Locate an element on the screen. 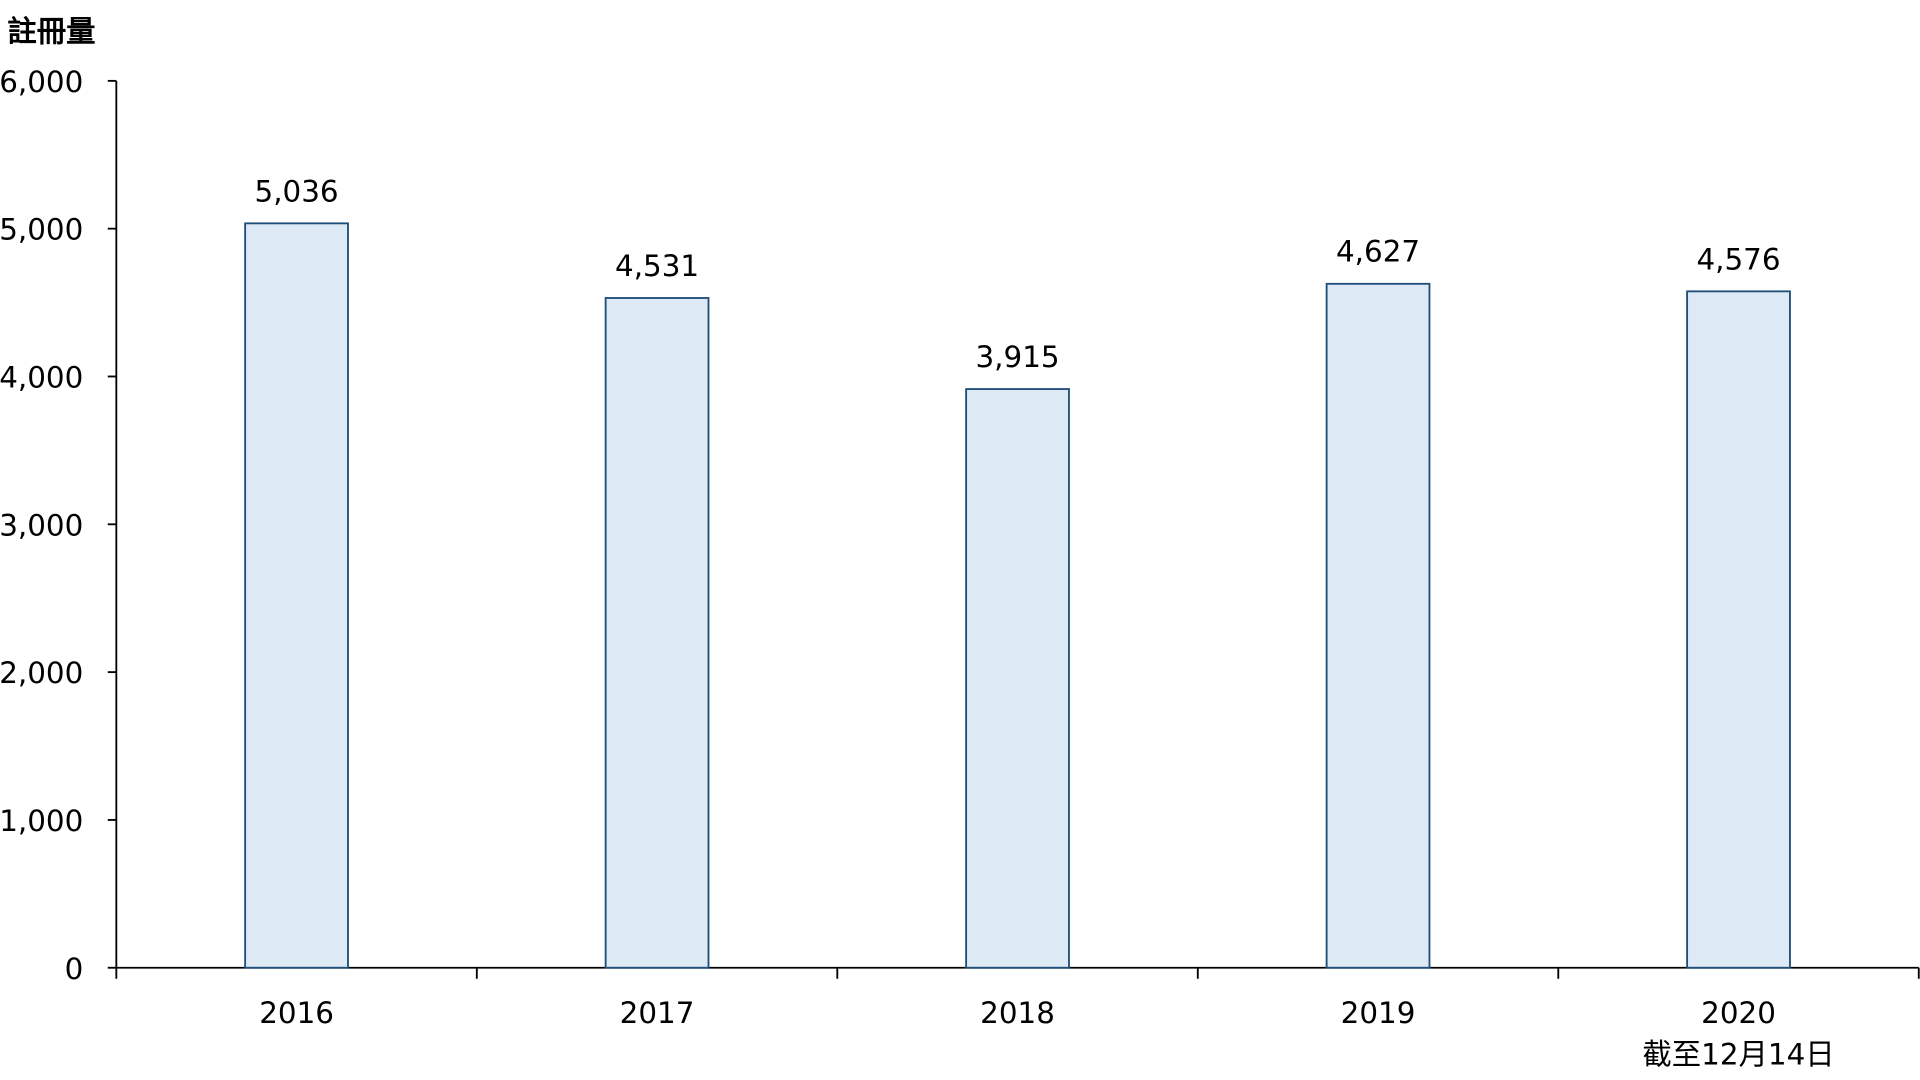 Image resolution: width=1920 pixels, height=1080 pixels. y-tick-label: 5,000 is located at coordinates (41, 230).